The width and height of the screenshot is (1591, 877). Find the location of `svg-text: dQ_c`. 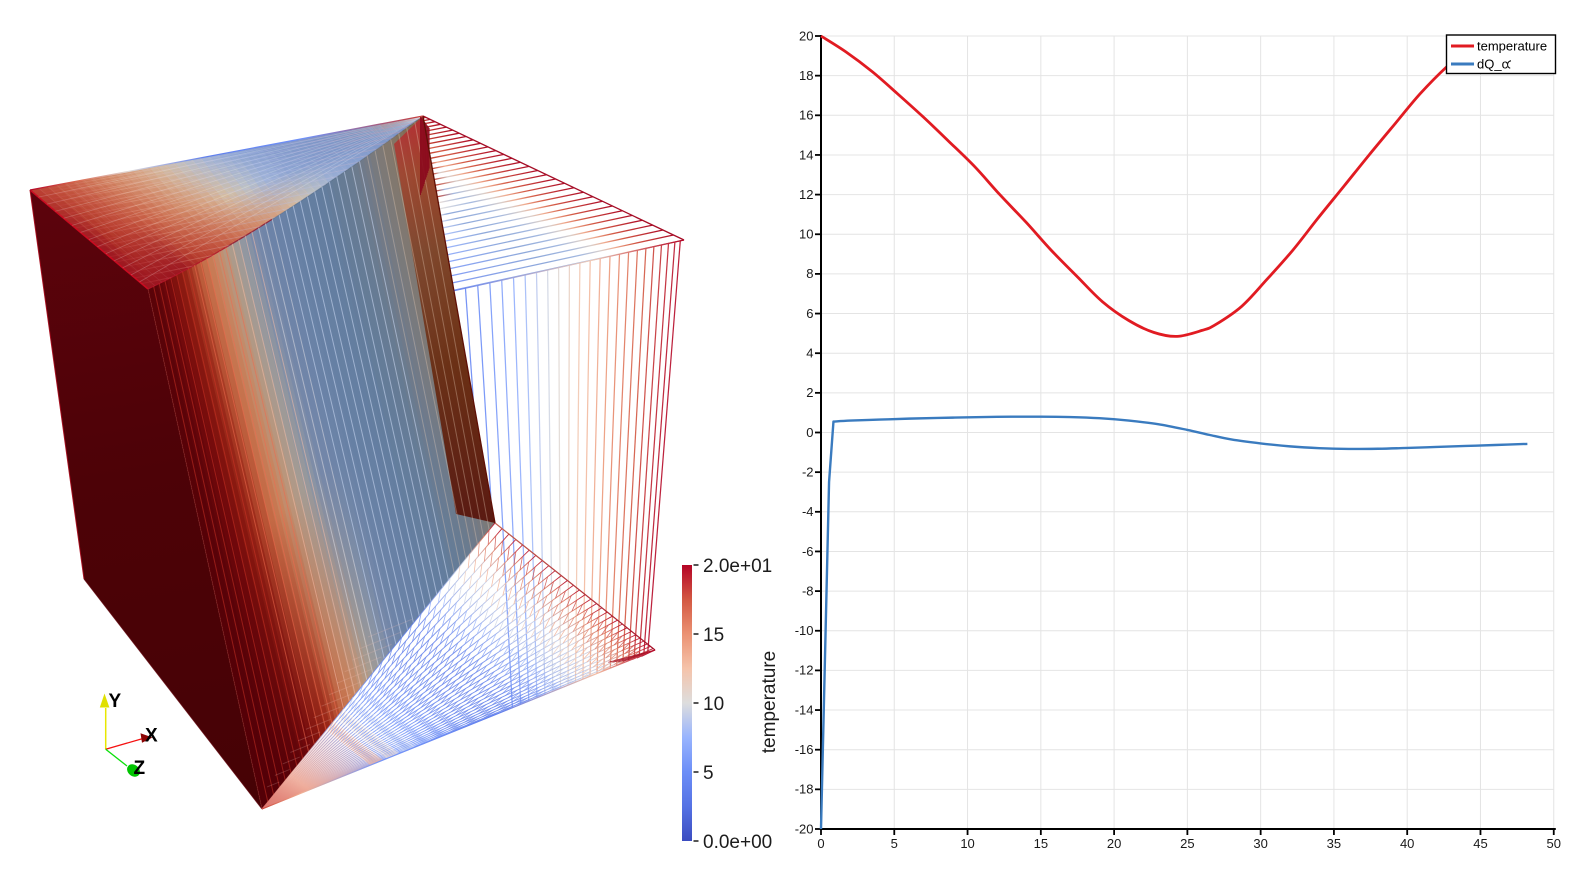

svg-text: dQ_c is located at coordinates (1493, 64).